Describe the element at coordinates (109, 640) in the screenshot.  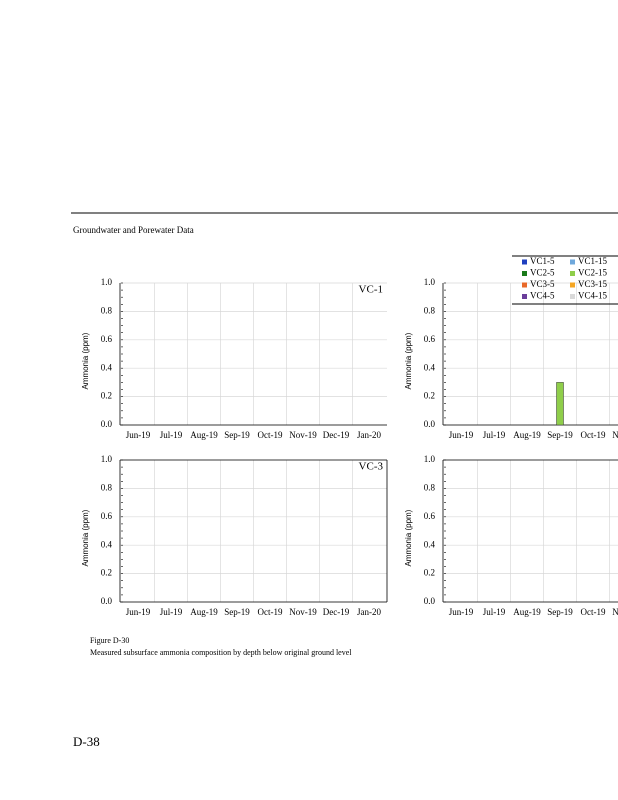
I see `figure-number: Figure D-30` at that location.